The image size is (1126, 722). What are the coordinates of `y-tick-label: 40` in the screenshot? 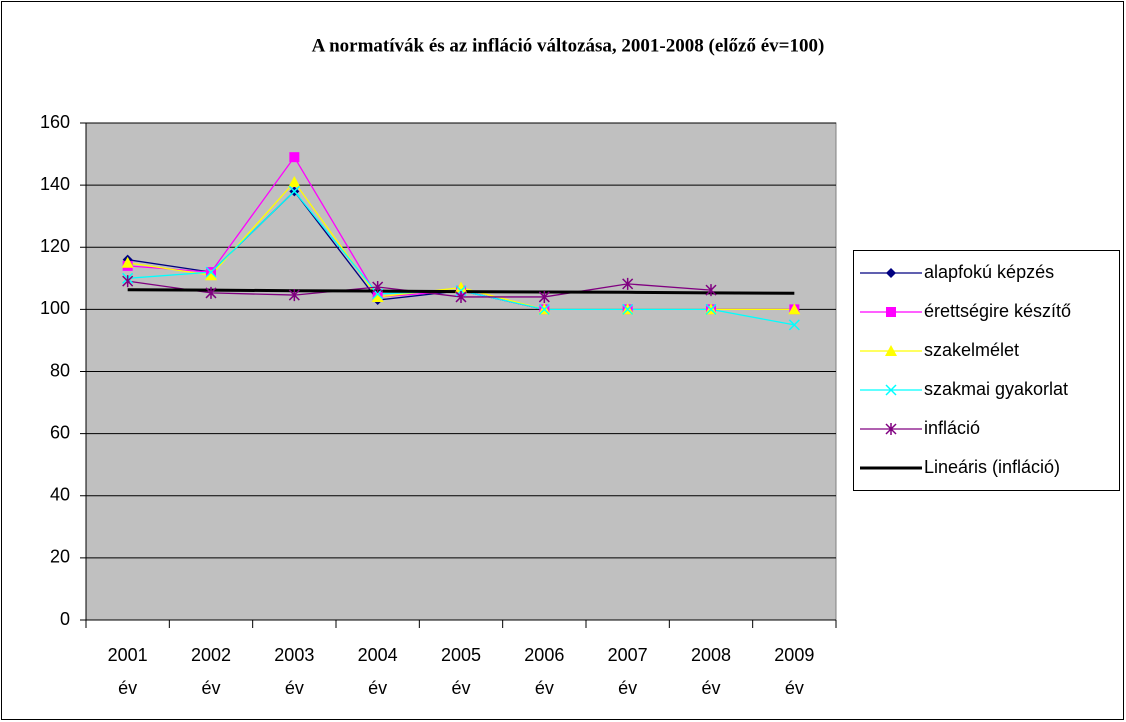 It's located at (60, 495).